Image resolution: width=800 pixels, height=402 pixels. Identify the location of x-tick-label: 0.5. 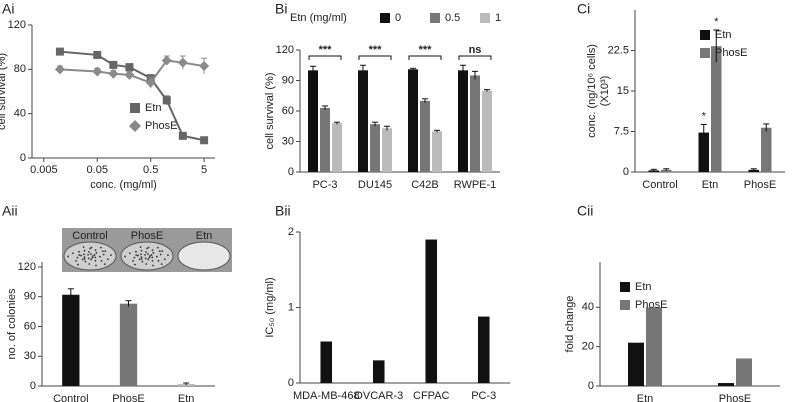
(150, 170).